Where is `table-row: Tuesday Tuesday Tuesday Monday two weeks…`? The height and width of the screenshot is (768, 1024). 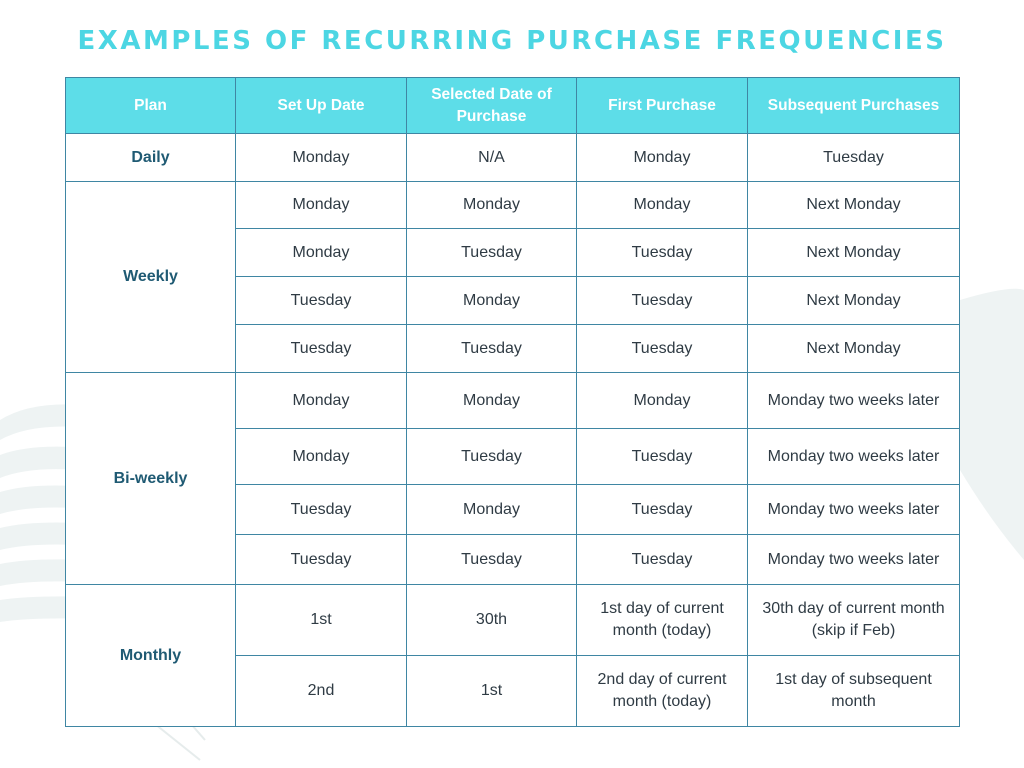
table-row: Tuesday Tuesday Tuesday Monday two weeks… is located at coordinates (513, 559).